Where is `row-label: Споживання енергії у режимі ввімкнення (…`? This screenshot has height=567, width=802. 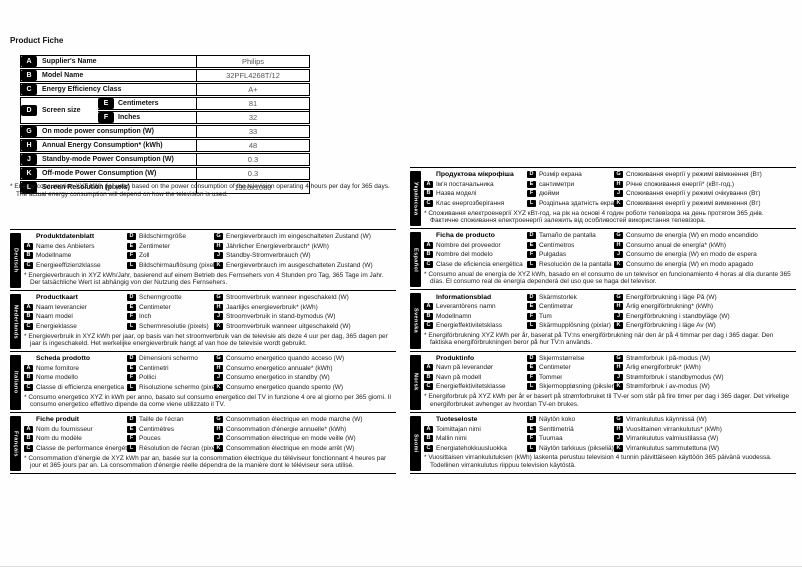 row-label: Споживання енергії у режимі ввімкнення (… is located at coordinates (694, 175).